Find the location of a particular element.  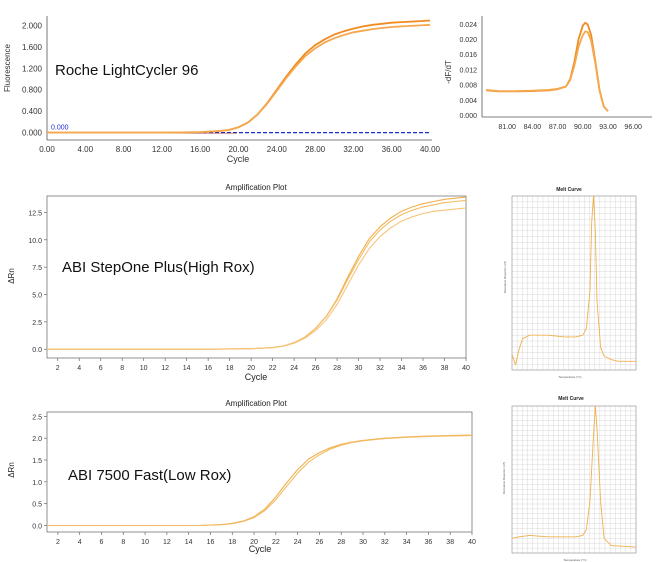

y-axis-label: Fluorescence is located at coordinates (7, 67).